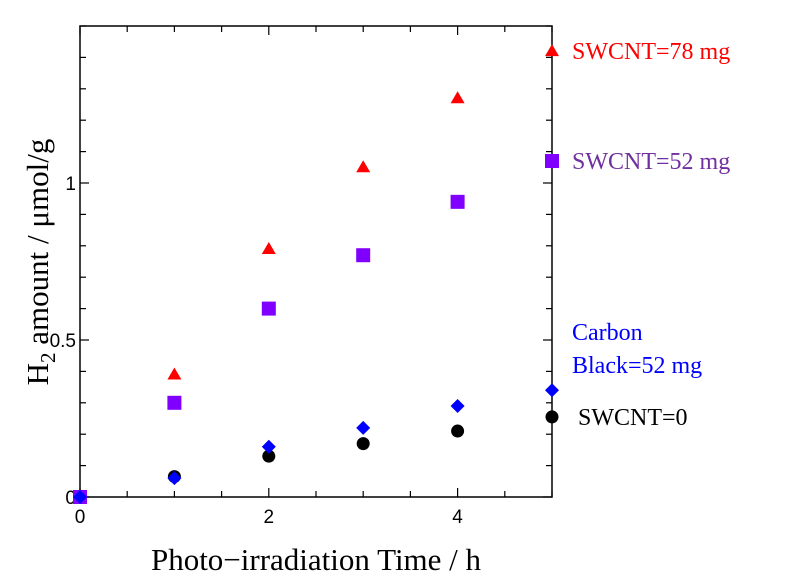 Image resolution: width=786 pixels, height=580 pixels. I want to click on y-tick-label: 0.5, so click(63, 341).